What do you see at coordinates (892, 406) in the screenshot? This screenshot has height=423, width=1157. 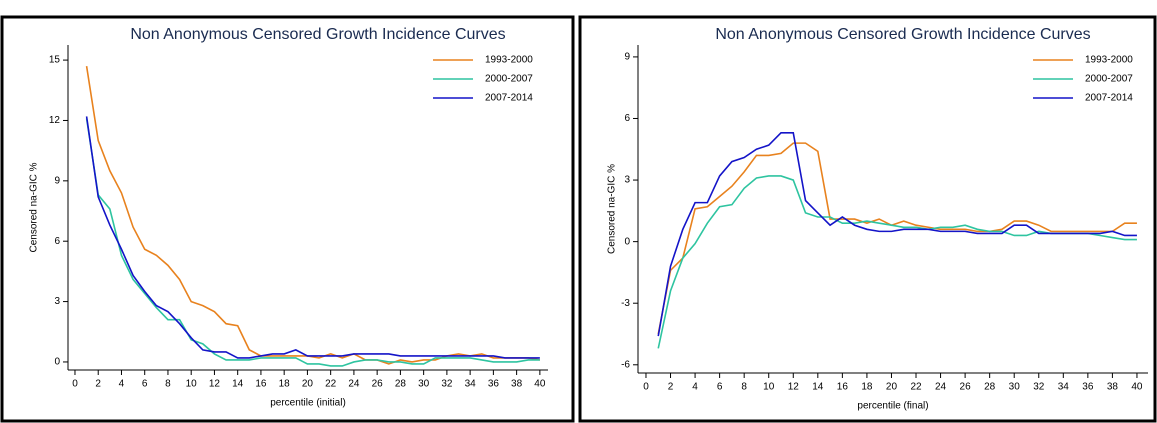 I see `x-axis-label: percentile (final)` at bounding box center [892, 406].